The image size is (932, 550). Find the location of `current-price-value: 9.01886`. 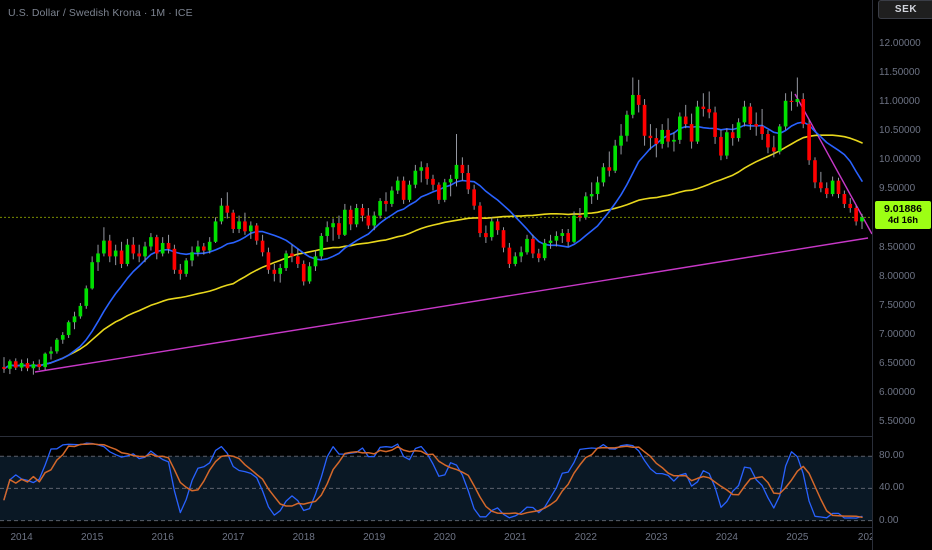

current-price-value: 9.01886 is located at coordinates (903, 209).